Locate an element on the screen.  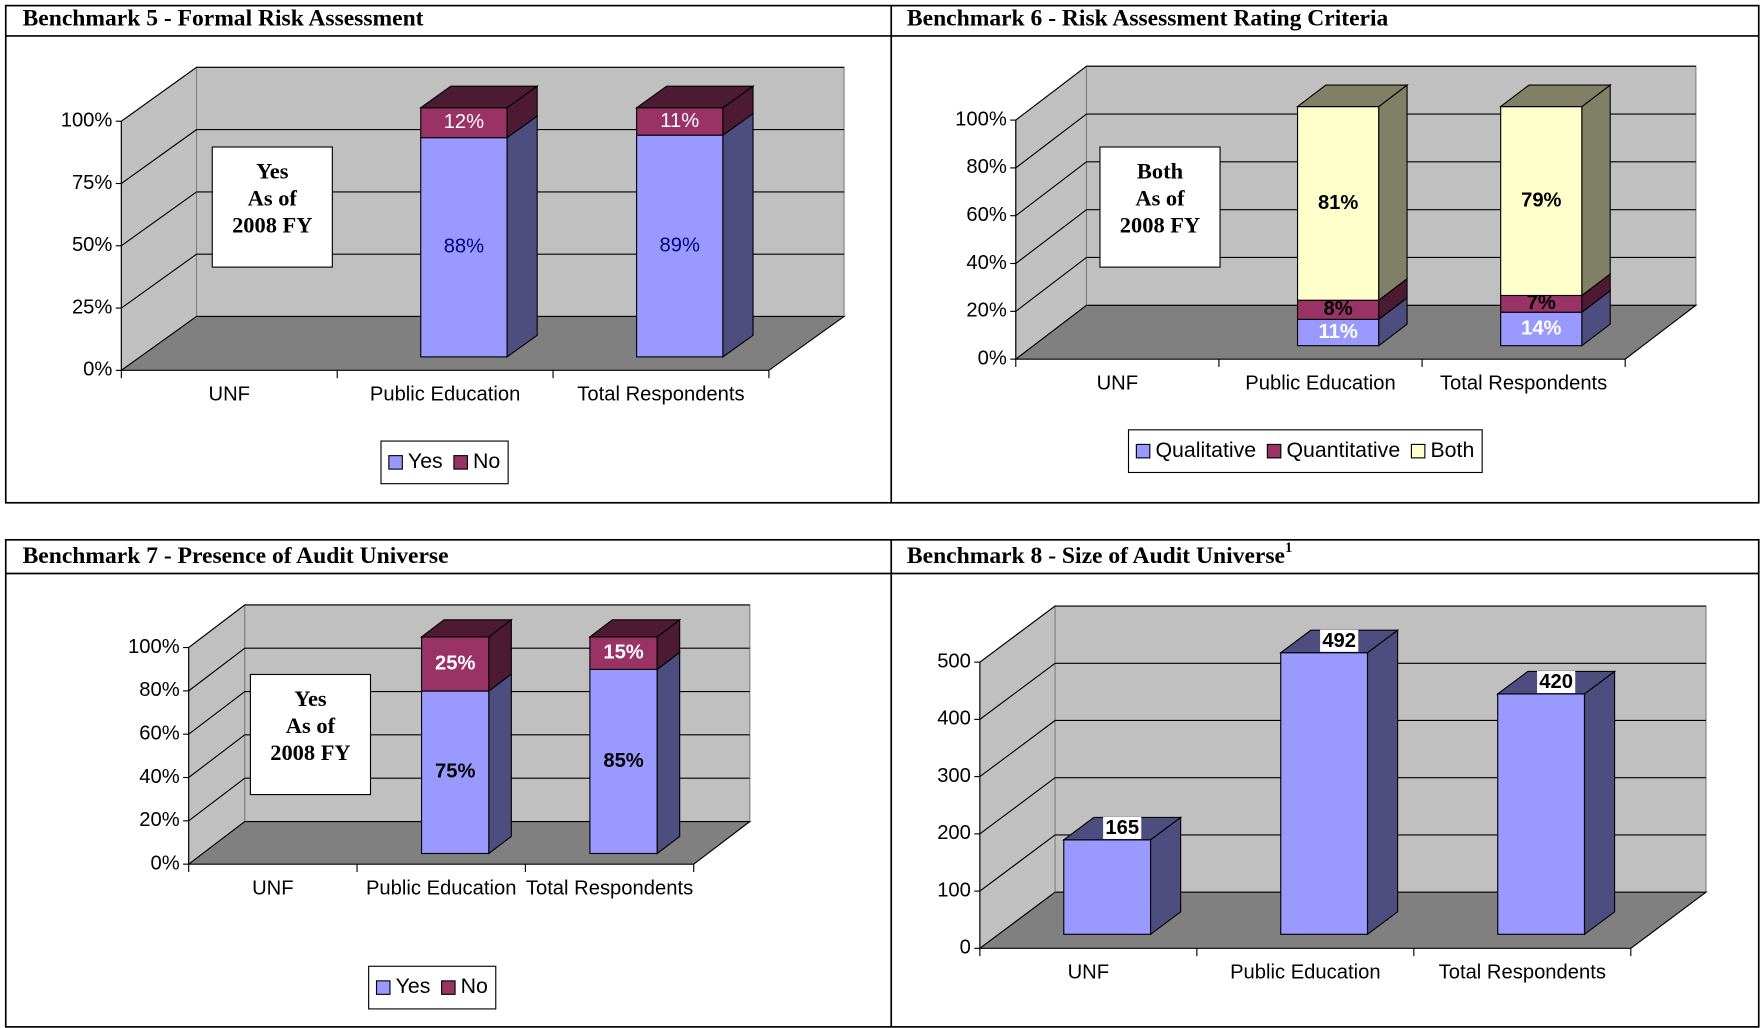
y-tick-label: 300 is located at coordinates (954, 776).